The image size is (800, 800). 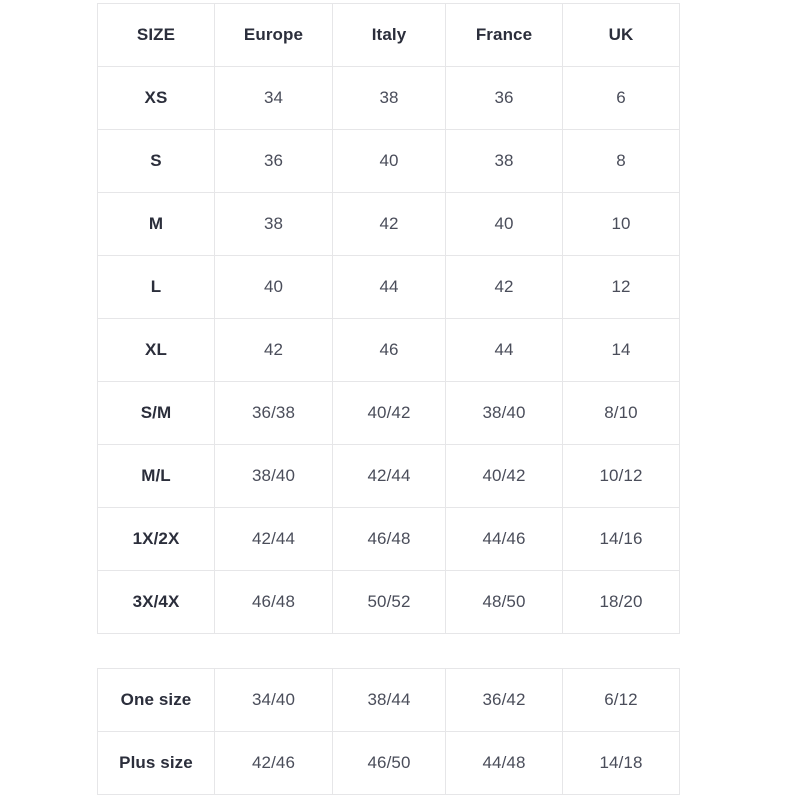 I want to click on cell-uk: 18/20, so click(x=621, y=602).